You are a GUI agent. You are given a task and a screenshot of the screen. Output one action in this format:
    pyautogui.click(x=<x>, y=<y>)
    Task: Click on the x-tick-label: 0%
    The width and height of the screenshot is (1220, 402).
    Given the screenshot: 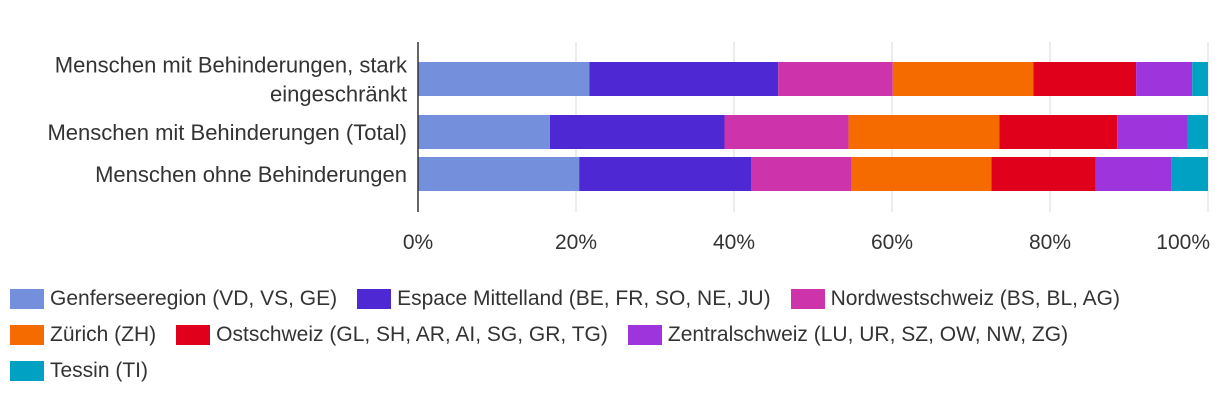 What is the action you would take?
    pyautogui.click(x=418, y=242)
    